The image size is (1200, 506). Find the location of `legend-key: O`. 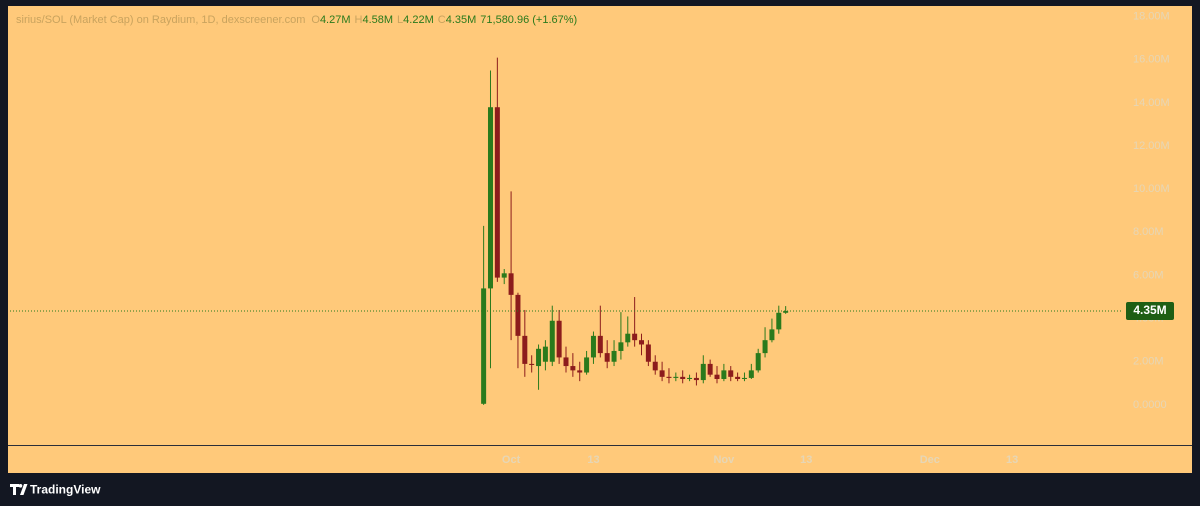

legend-key: O is located at coordinates (315, 20).